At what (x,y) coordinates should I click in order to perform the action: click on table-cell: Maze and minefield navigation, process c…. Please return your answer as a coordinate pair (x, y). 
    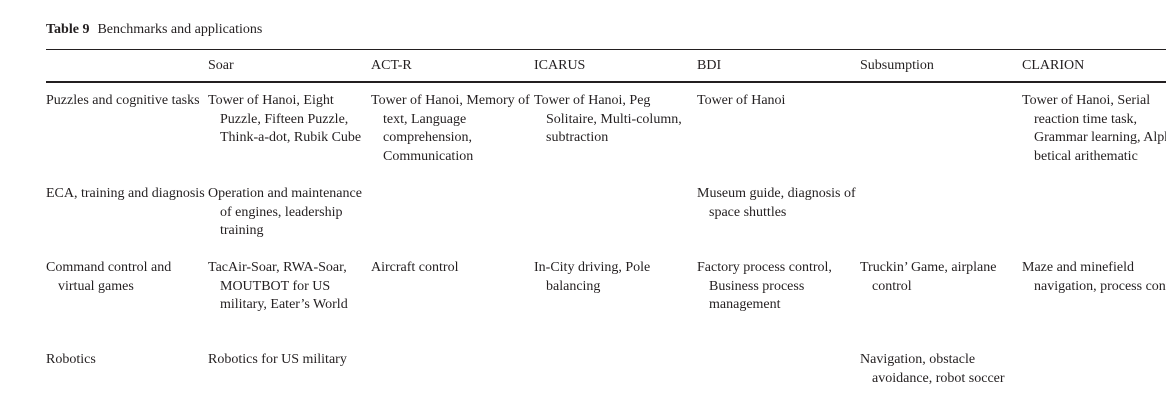
    Looking at the image, I should click on (1094, 277).